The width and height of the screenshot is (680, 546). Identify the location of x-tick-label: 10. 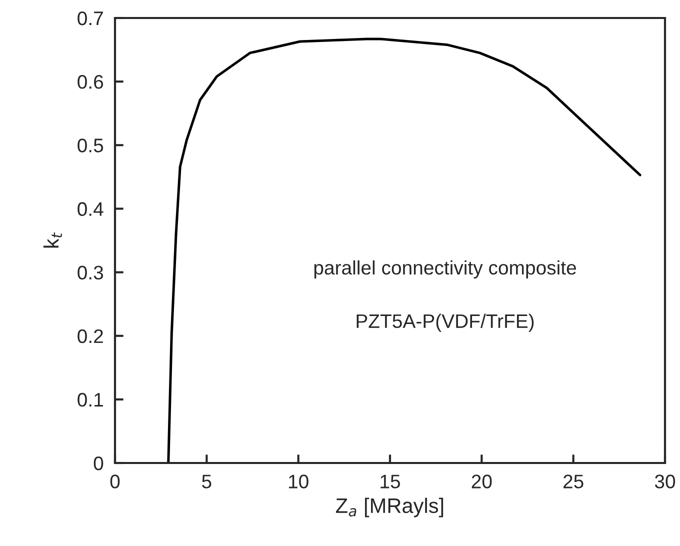
(298, 481).